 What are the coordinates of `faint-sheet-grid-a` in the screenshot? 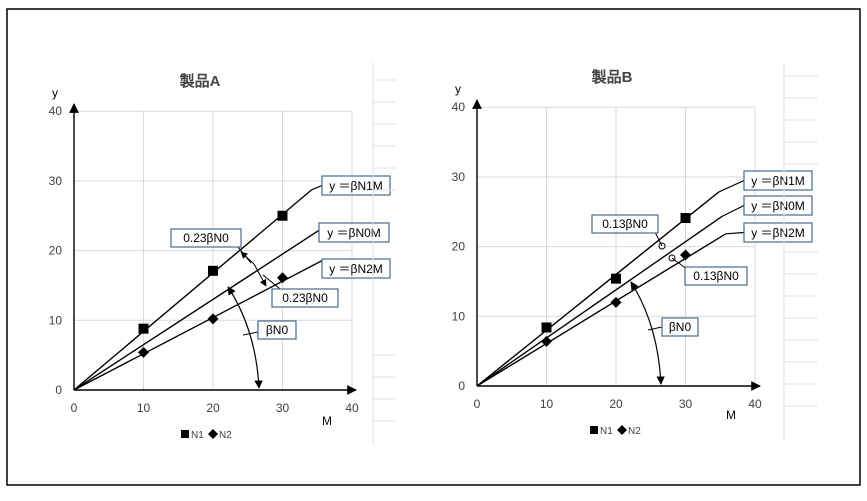 It's located at (384, 253).